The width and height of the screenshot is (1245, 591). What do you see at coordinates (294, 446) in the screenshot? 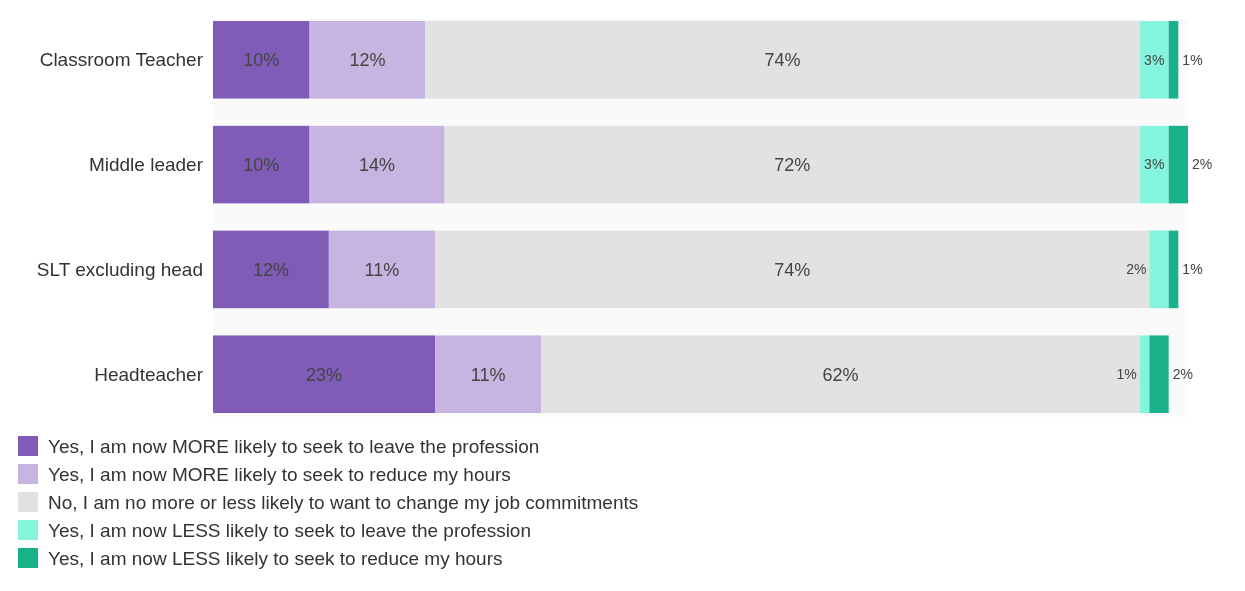
I see `legend-label: Yes, I am now MORE likely to seek to leave the profession` at bounding box center [294, 446].